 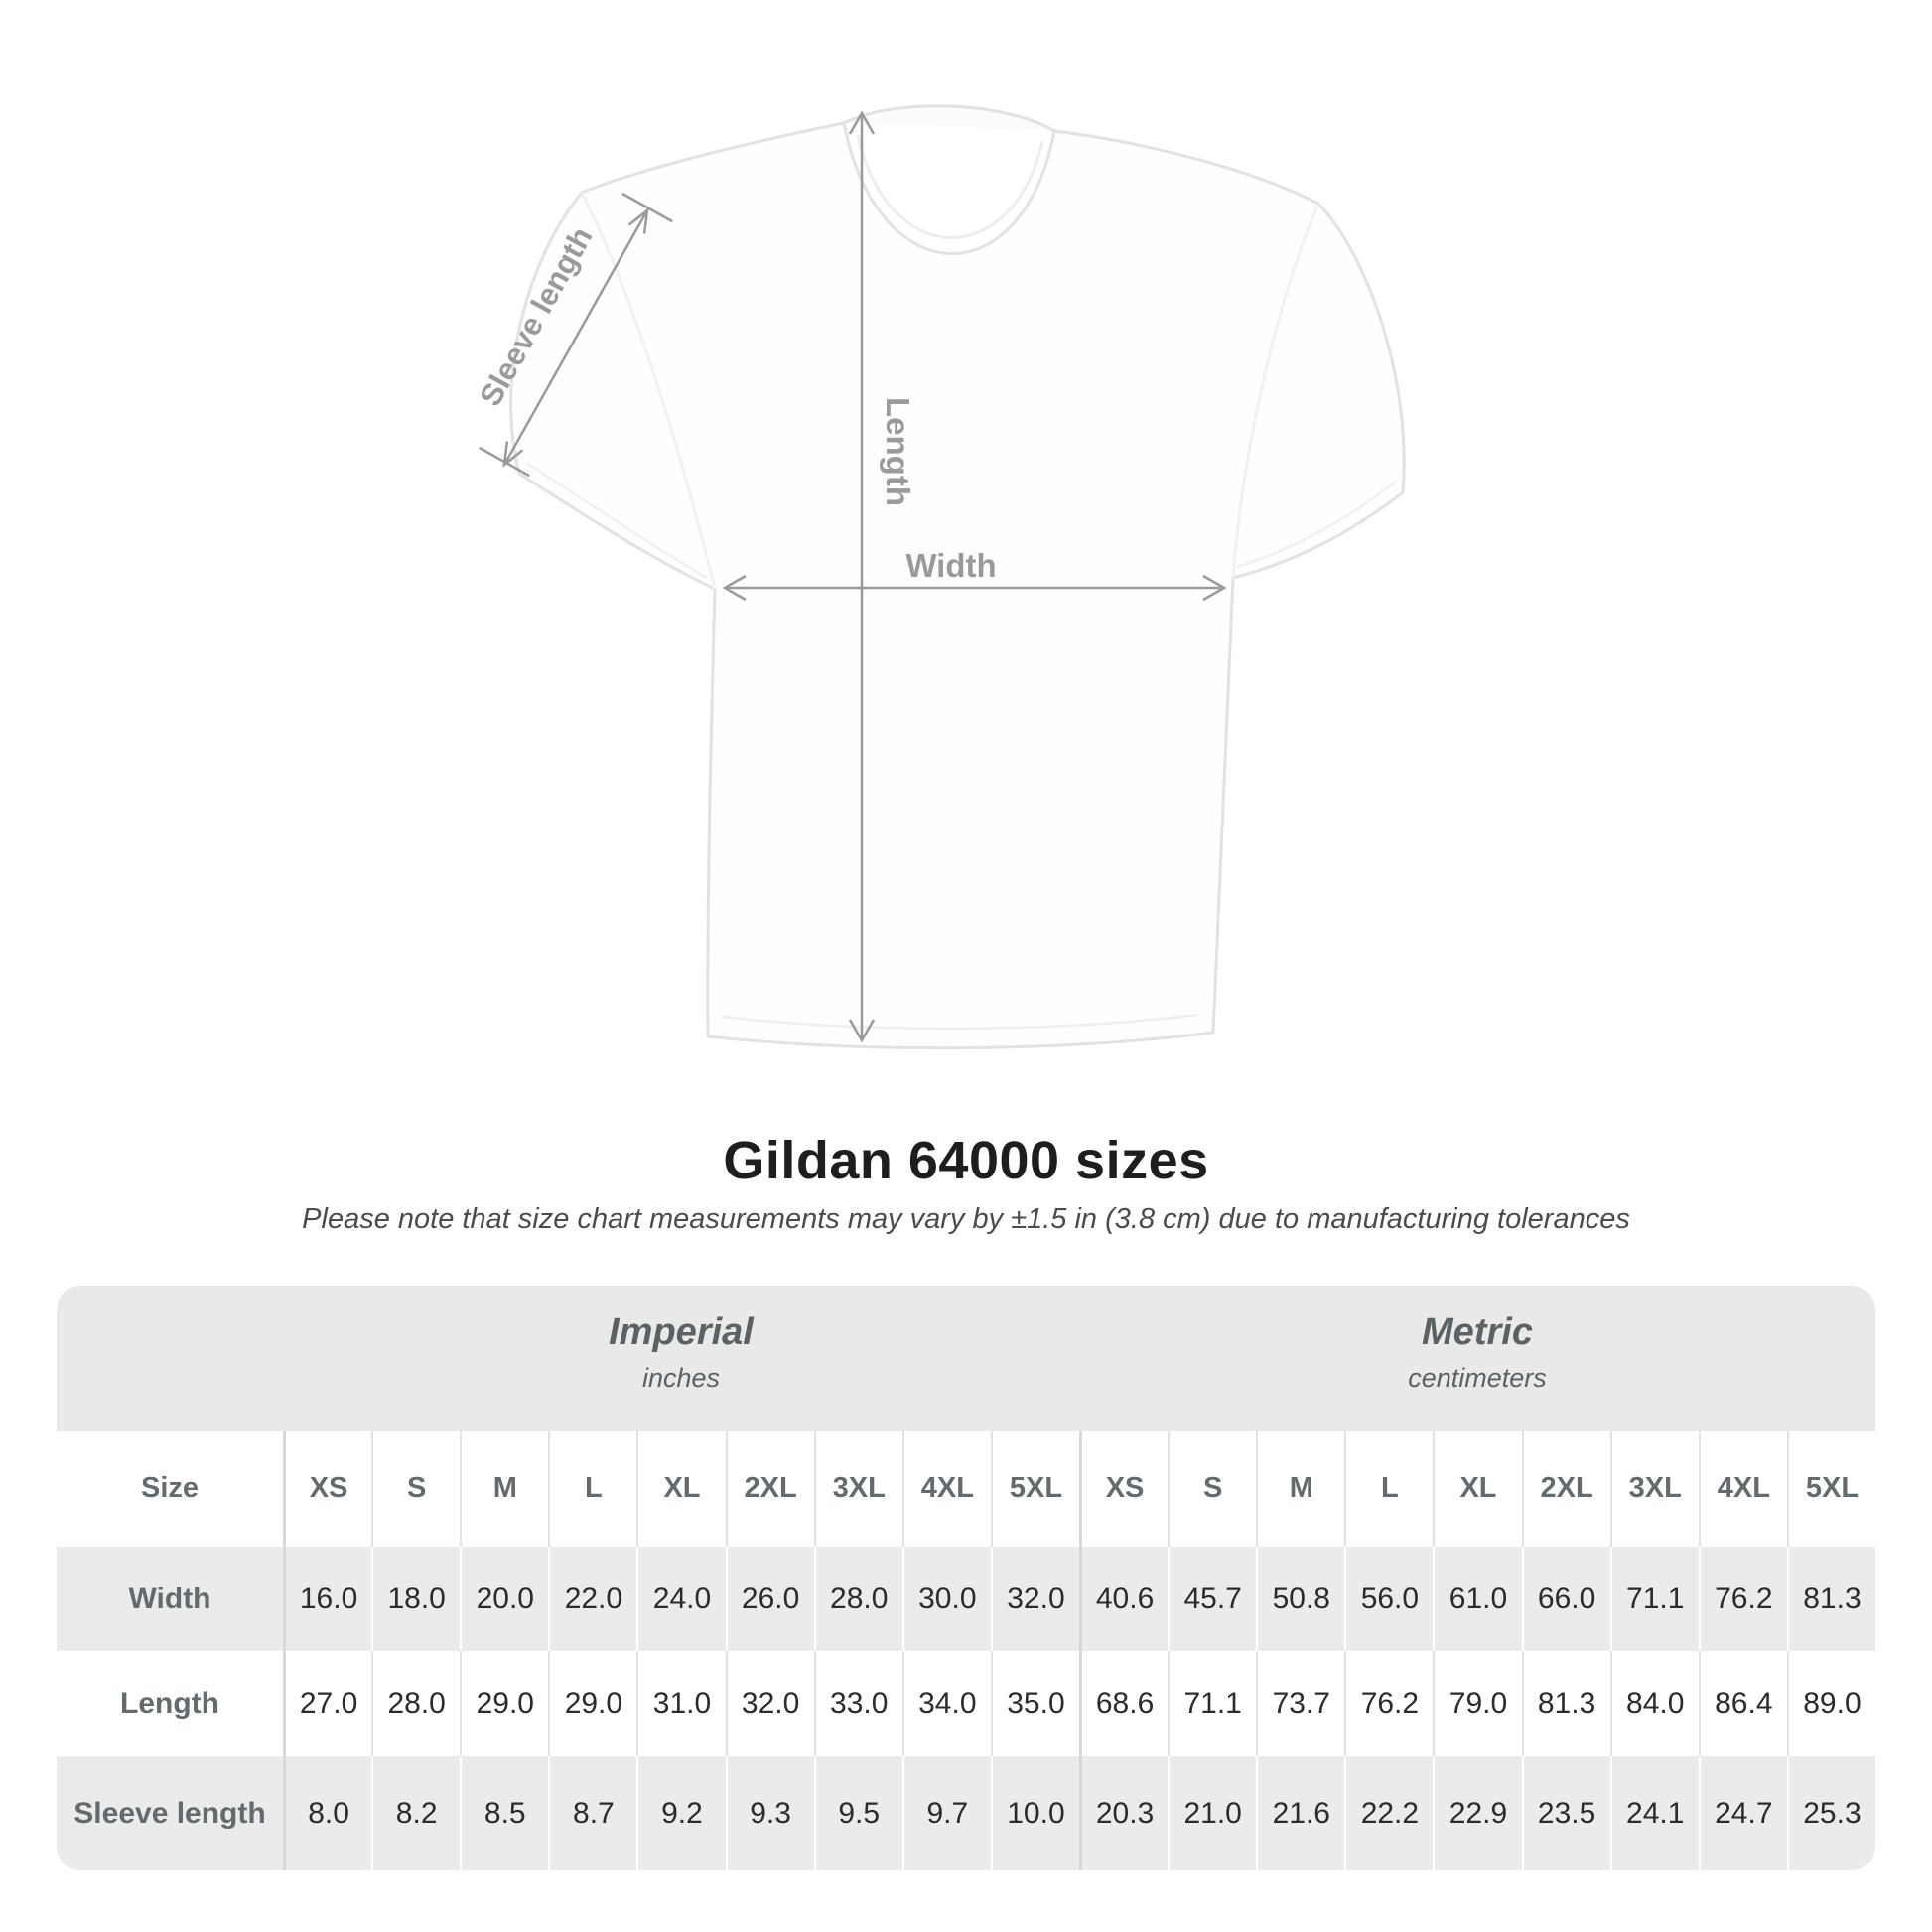 What do you see at coordinates (769, 1703) in the screenshot?
I see `measurement-row-length-cell: 32.0` at bounding box center [769, 1703].